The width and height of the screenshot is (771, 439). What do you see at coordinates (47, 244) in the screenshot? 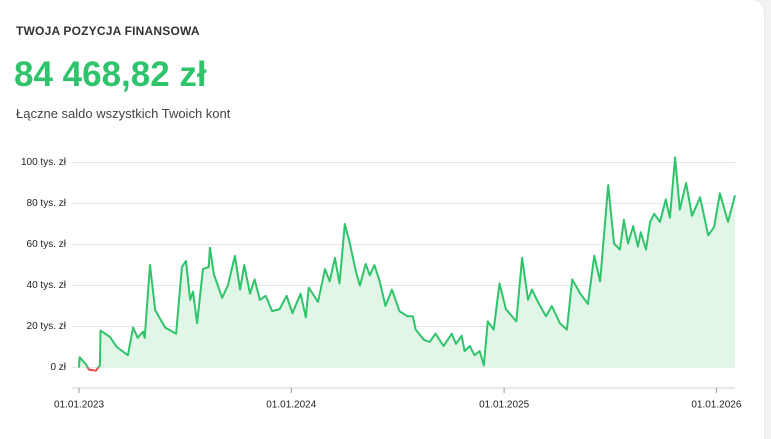
I see `y-tick-label: 60 tys. zł` at bounding box center [47, 244].